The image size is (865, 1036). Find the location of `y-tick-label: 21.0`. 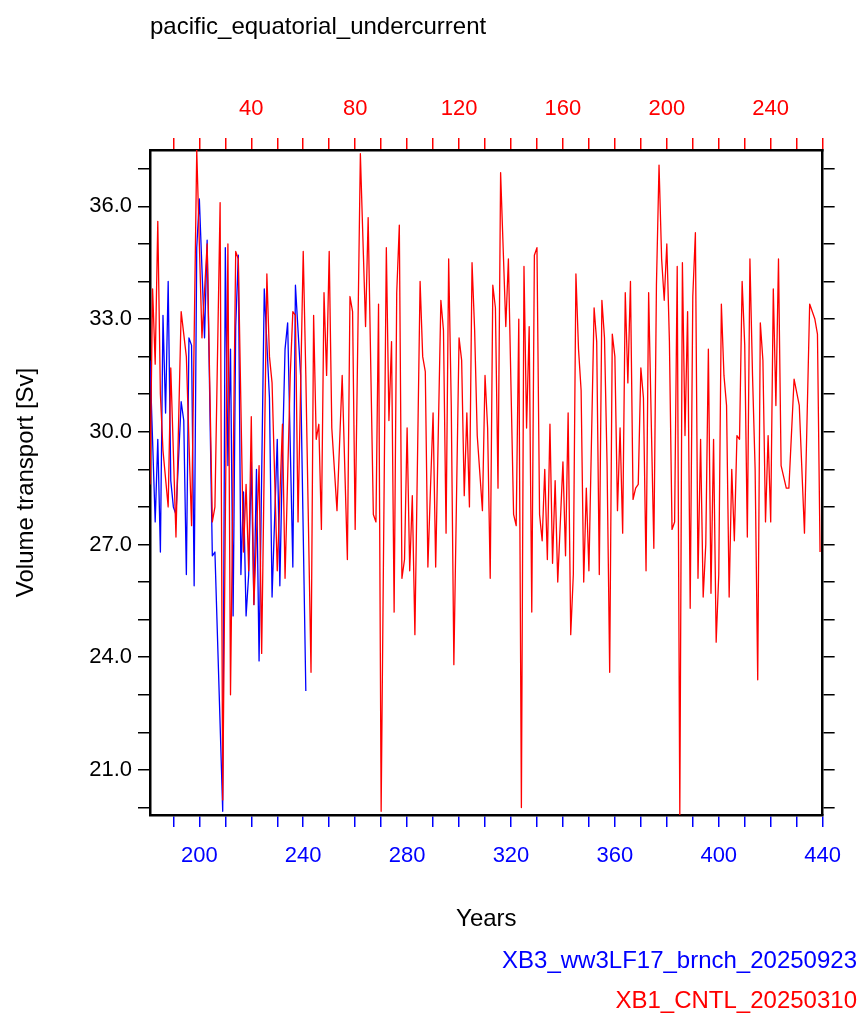

y-tick-label: 21.0 is located at coordinates (110, 768).